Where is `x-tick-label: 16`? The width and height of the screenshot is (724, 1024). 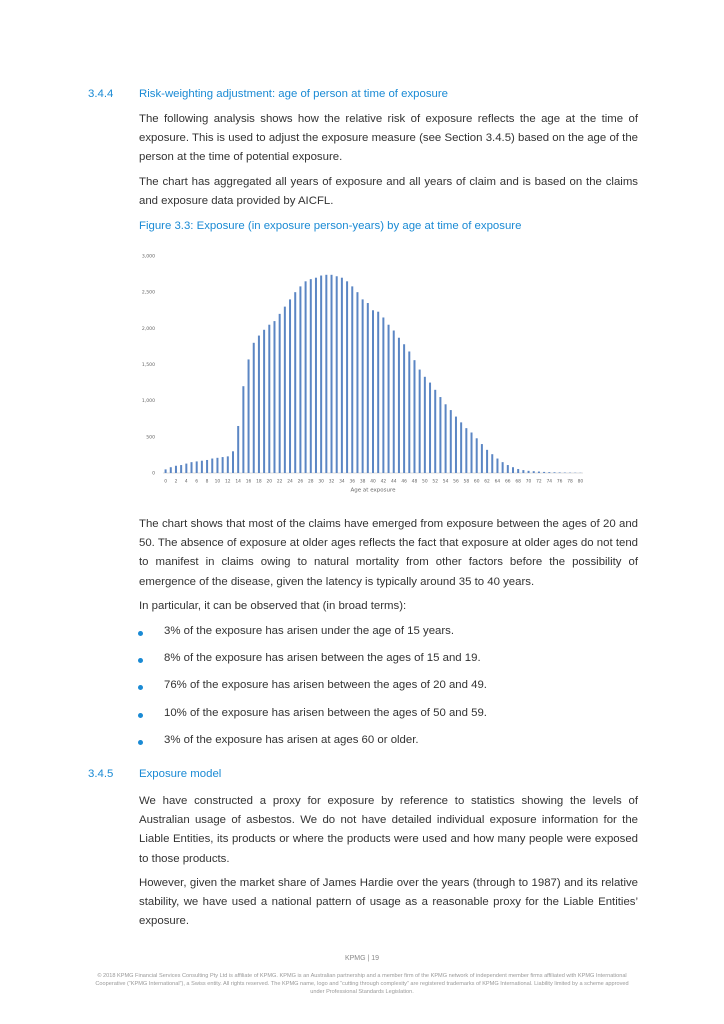
x-tick-label: 16 is located at coordinates (249, 482).